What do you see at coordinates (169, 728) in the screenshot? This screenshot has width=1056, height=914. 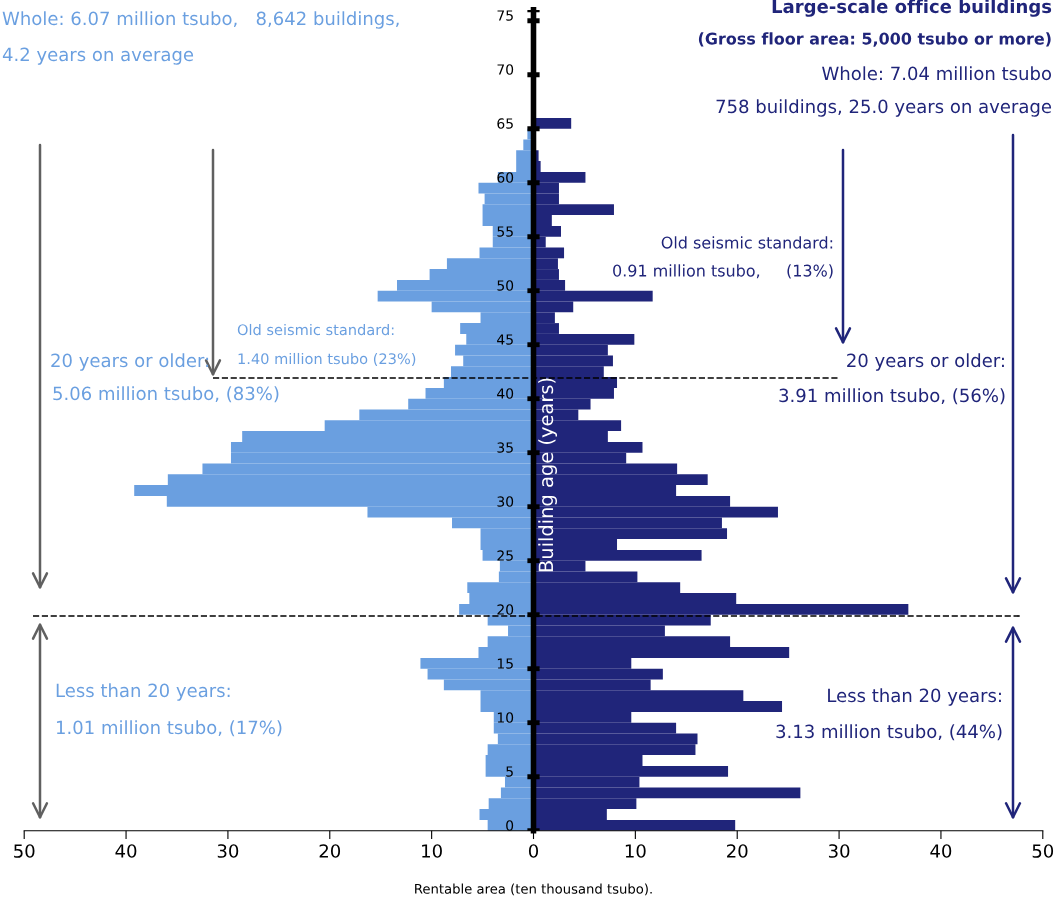 I see `annotation: 1.01 million tsubo, (17%)` at bounding box center [169, 728].